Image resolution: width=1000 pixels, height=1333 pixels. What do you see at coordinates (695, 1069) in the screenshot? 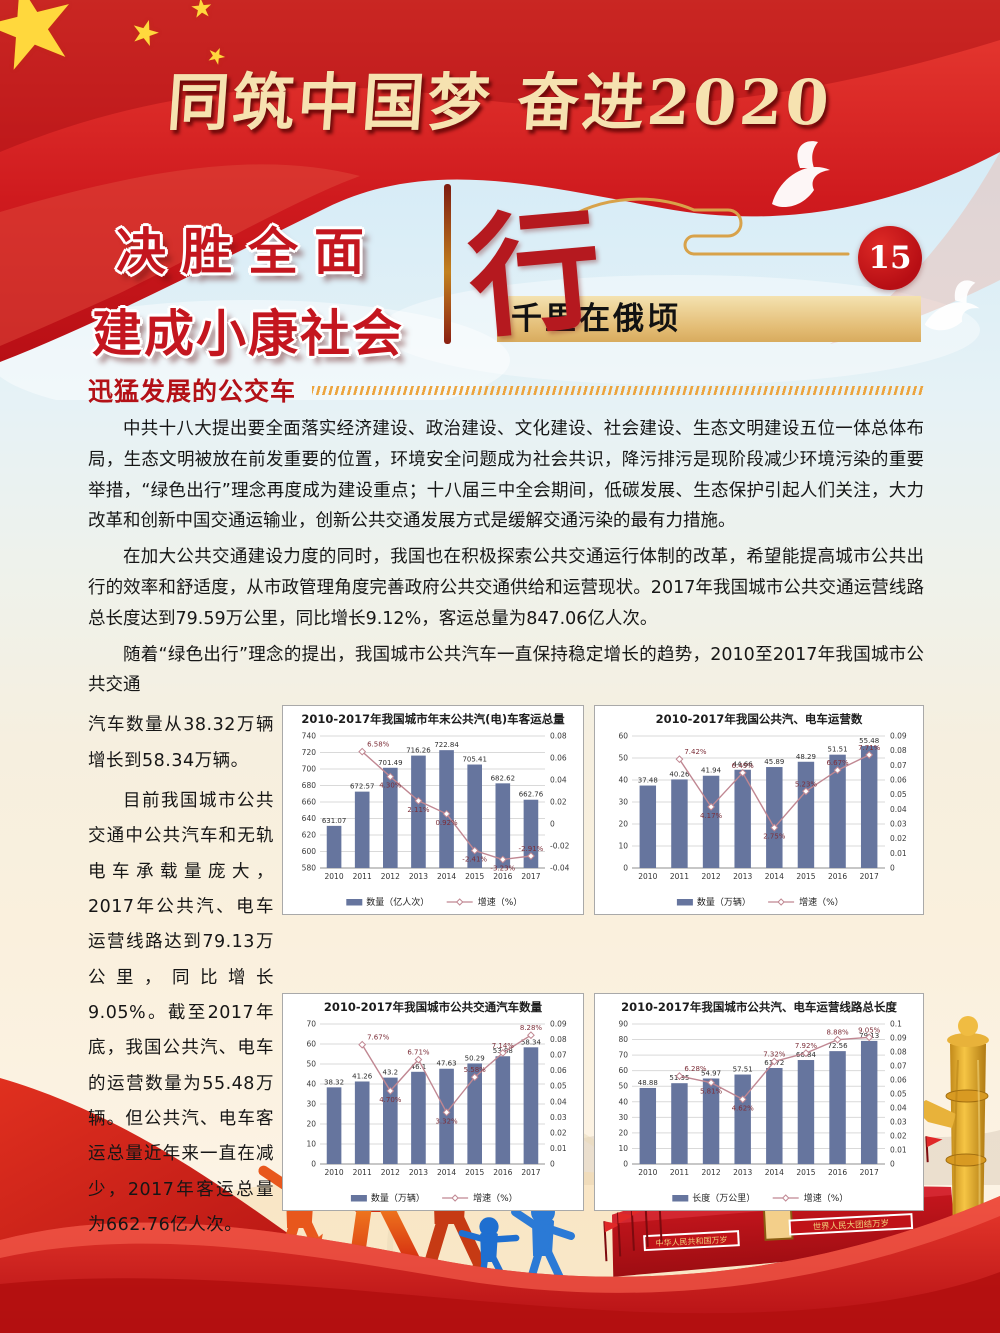
I see `svg-text: 6.28%` at bounding box center [695, 1069].